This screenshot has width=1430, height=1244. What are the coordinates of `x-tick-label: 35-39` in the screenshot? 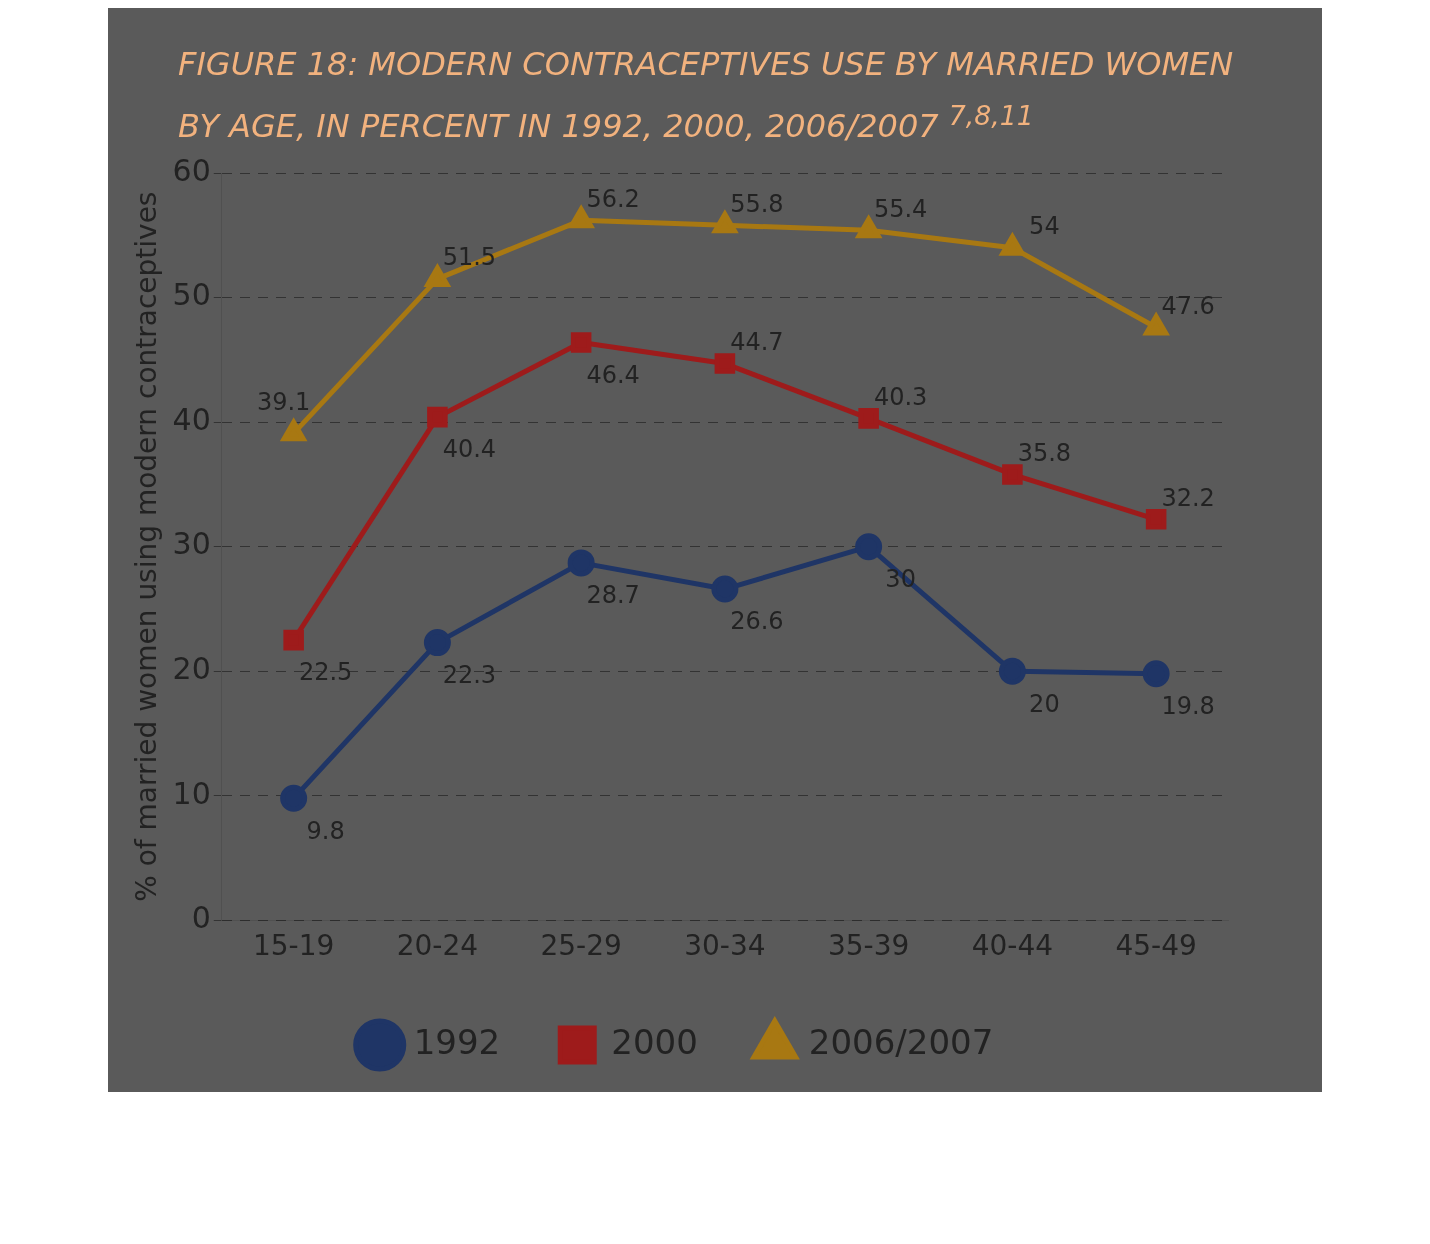 It's located at (868, 946).